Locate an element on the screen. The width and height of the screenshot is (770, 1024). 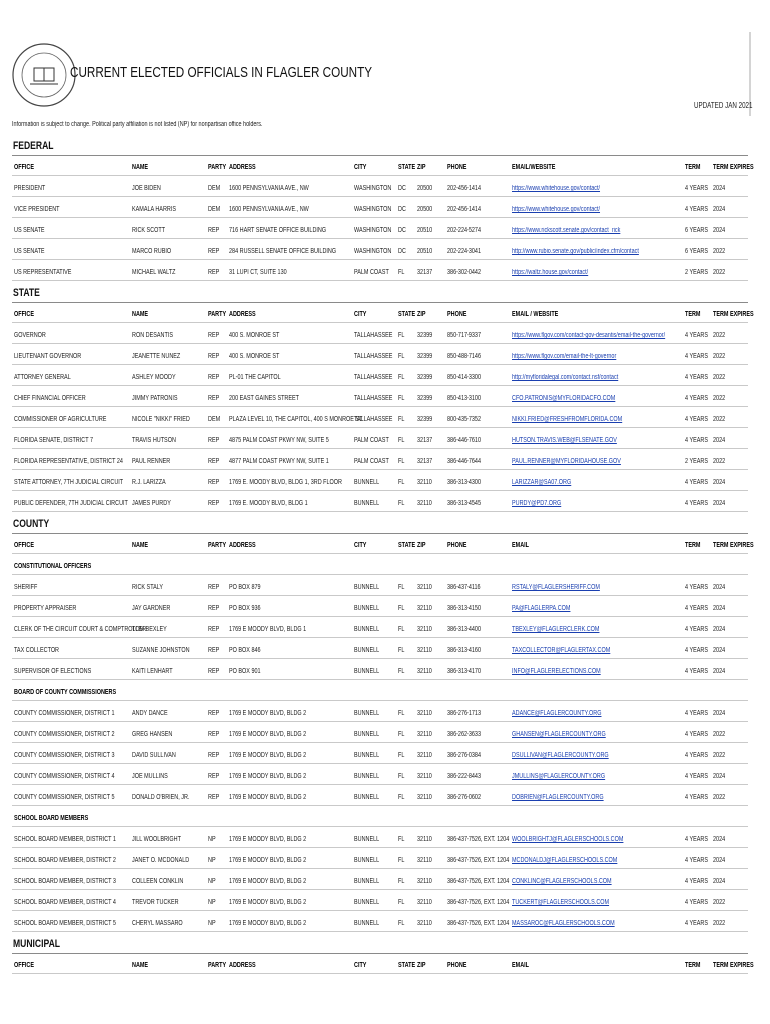
contact-link: PURDY@PD7.ORG is located at coordinates (537, 503).